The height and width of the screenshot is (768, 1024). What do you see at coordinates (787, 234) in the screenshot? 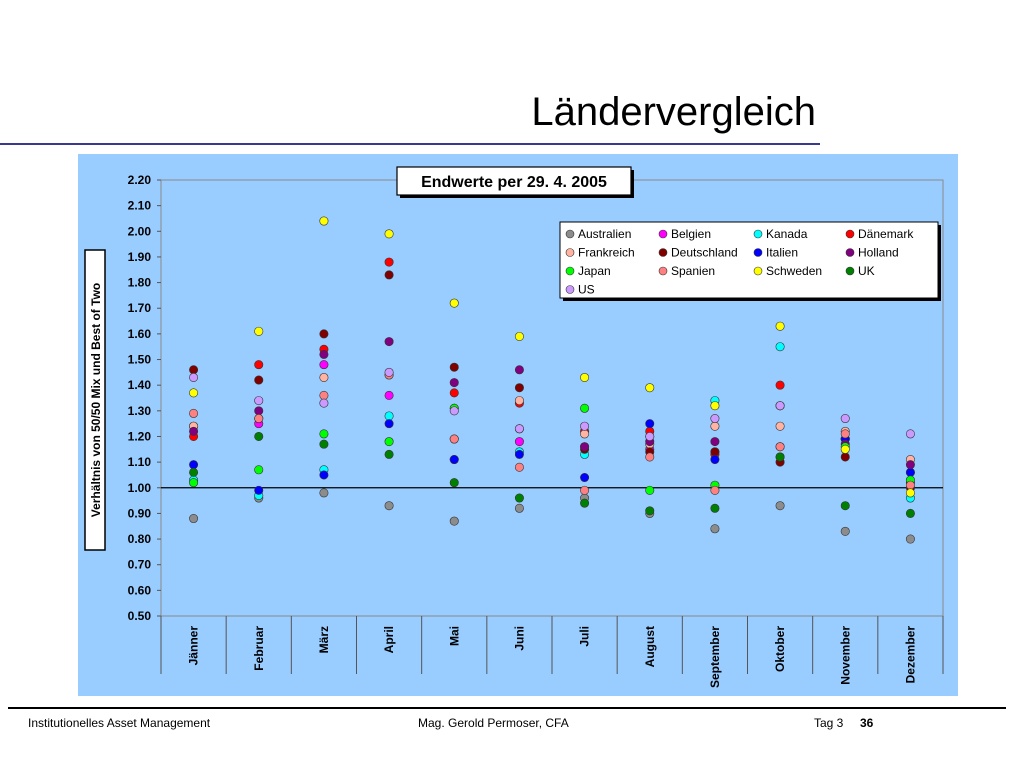
I see `legend-label: Kanada` at bounding box center [787, 234].